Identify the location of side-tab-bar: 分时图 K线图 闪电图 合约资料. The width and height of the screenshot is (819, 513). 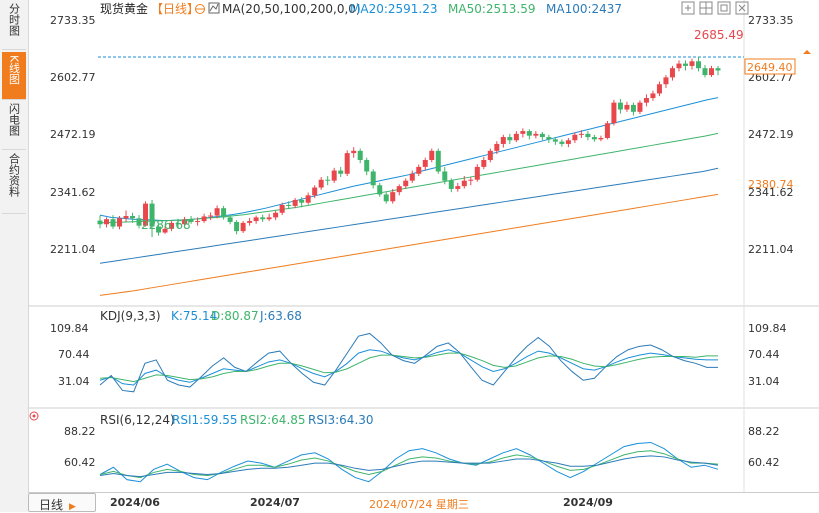
(14, 256).